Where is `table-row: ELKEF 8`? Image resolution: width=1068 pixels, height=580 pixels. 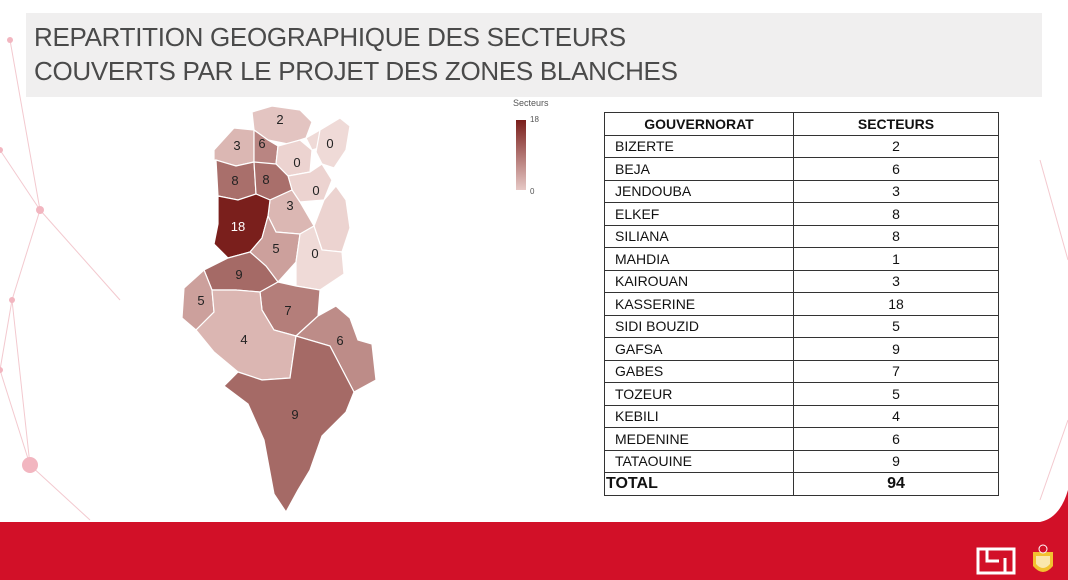 table-row: ELKEF 8 is located at coordinates (801, 214).